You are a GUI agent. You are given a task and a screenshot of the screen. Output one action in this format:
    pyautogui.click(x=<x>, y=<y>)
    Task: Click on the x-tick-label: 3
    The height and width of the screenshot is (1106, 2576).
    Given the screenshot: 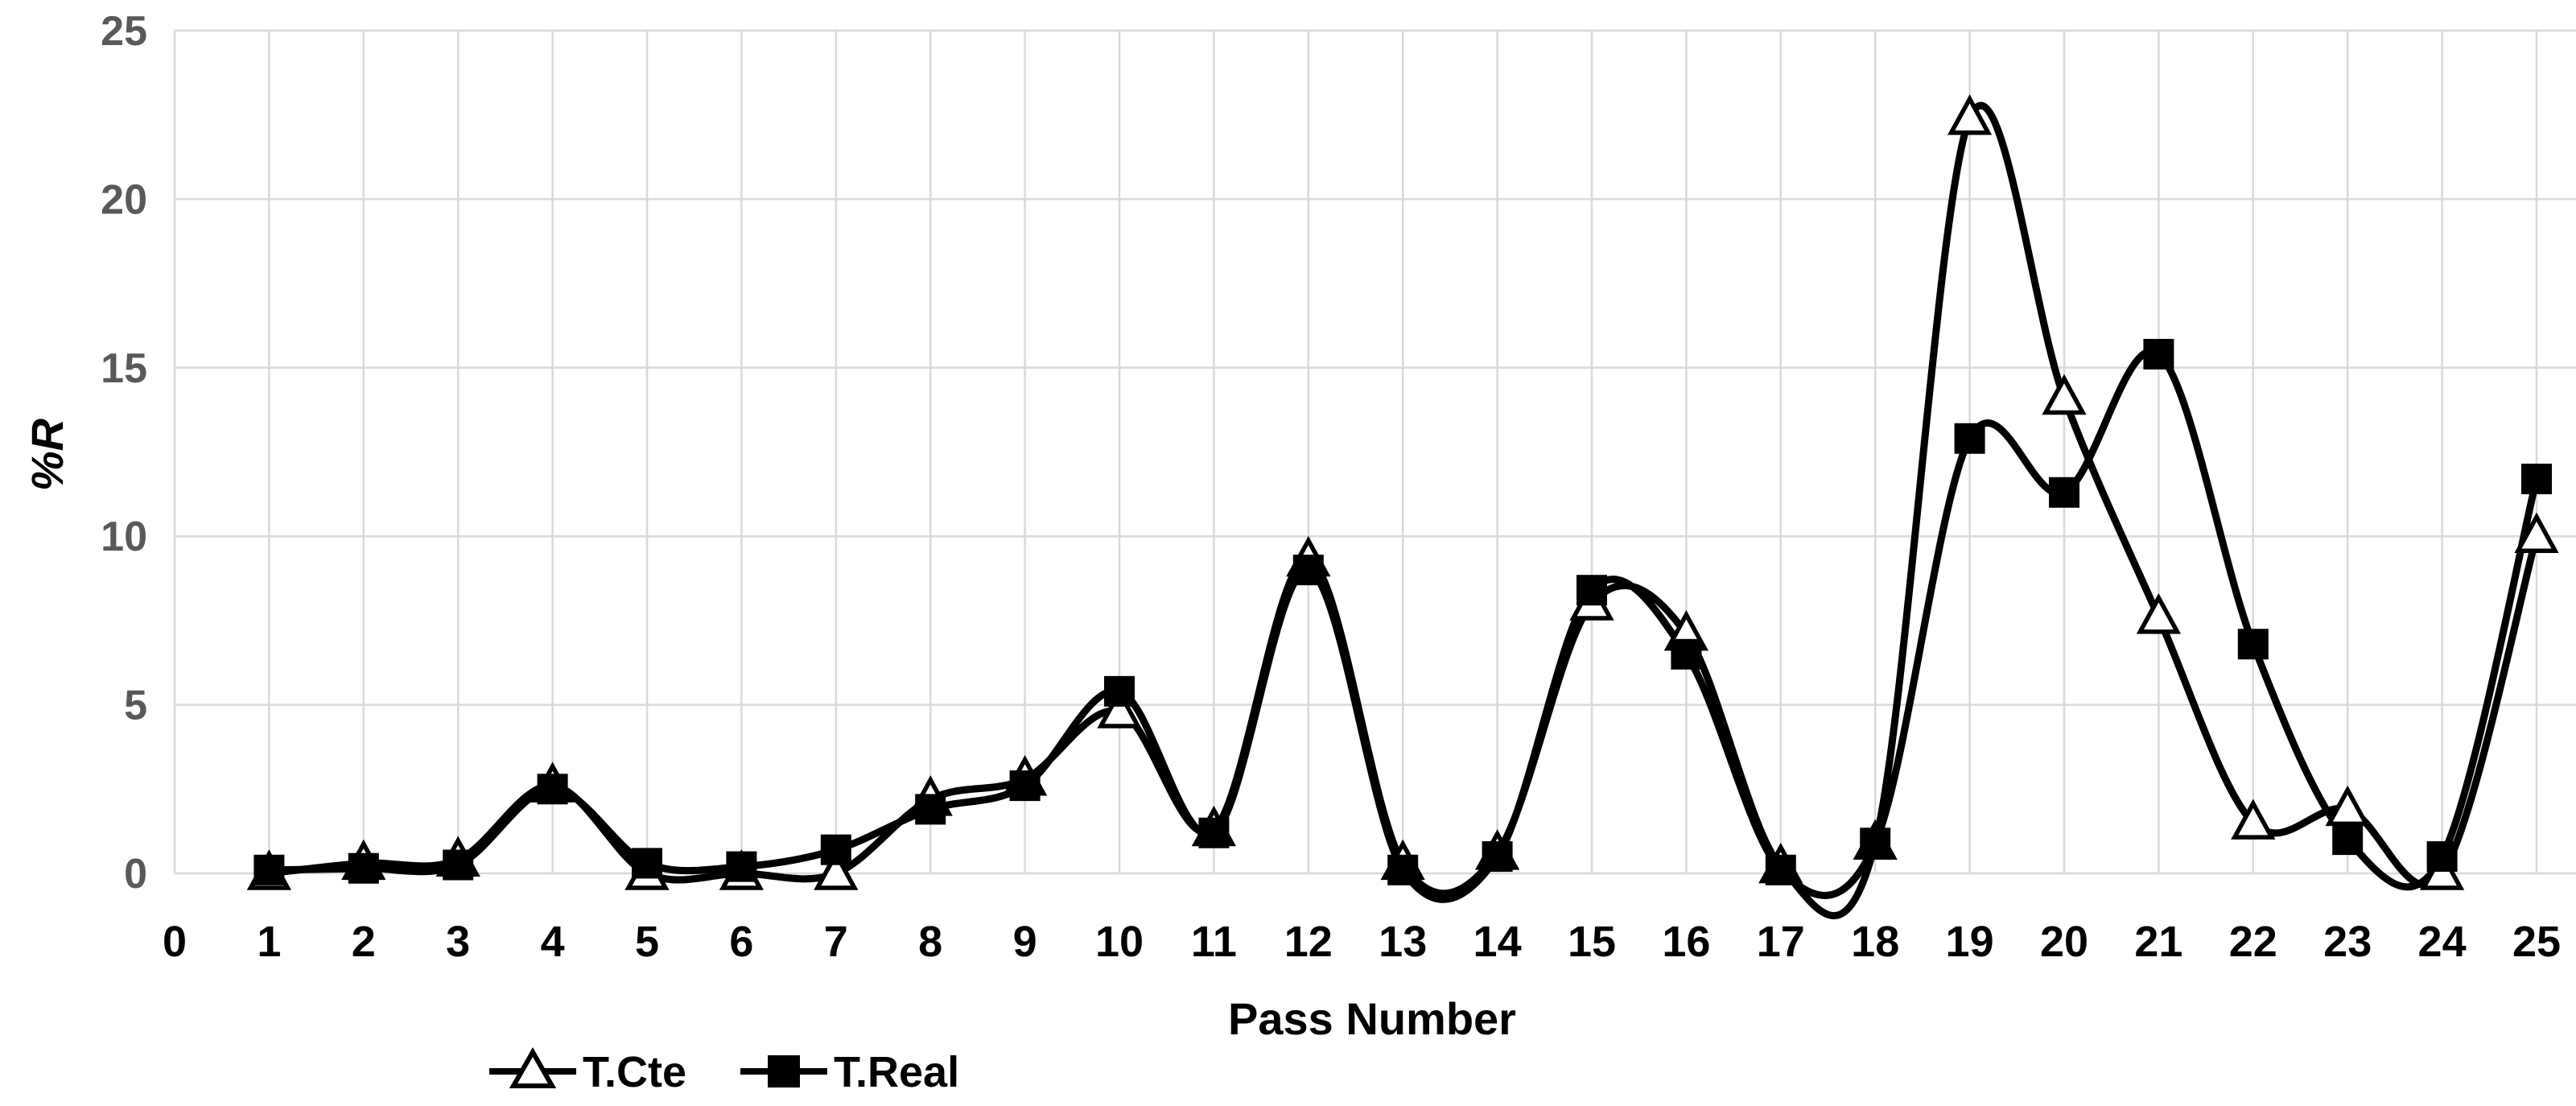 What is the action you would take?
    pyautogui.click(x=458, y=942)
    